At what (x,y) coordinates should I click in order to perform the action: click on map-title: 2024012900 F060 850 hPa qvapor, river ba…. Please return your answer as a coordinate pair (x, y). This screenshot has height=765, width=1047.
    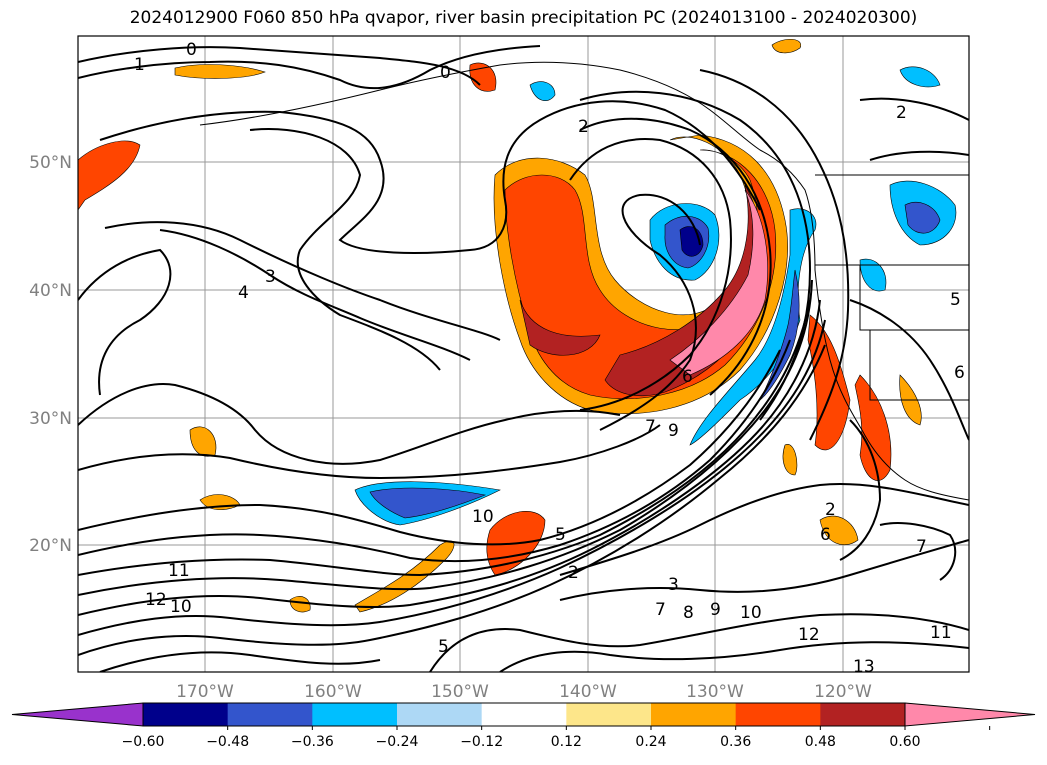
    Looking at the image, I should click on (523, 18).